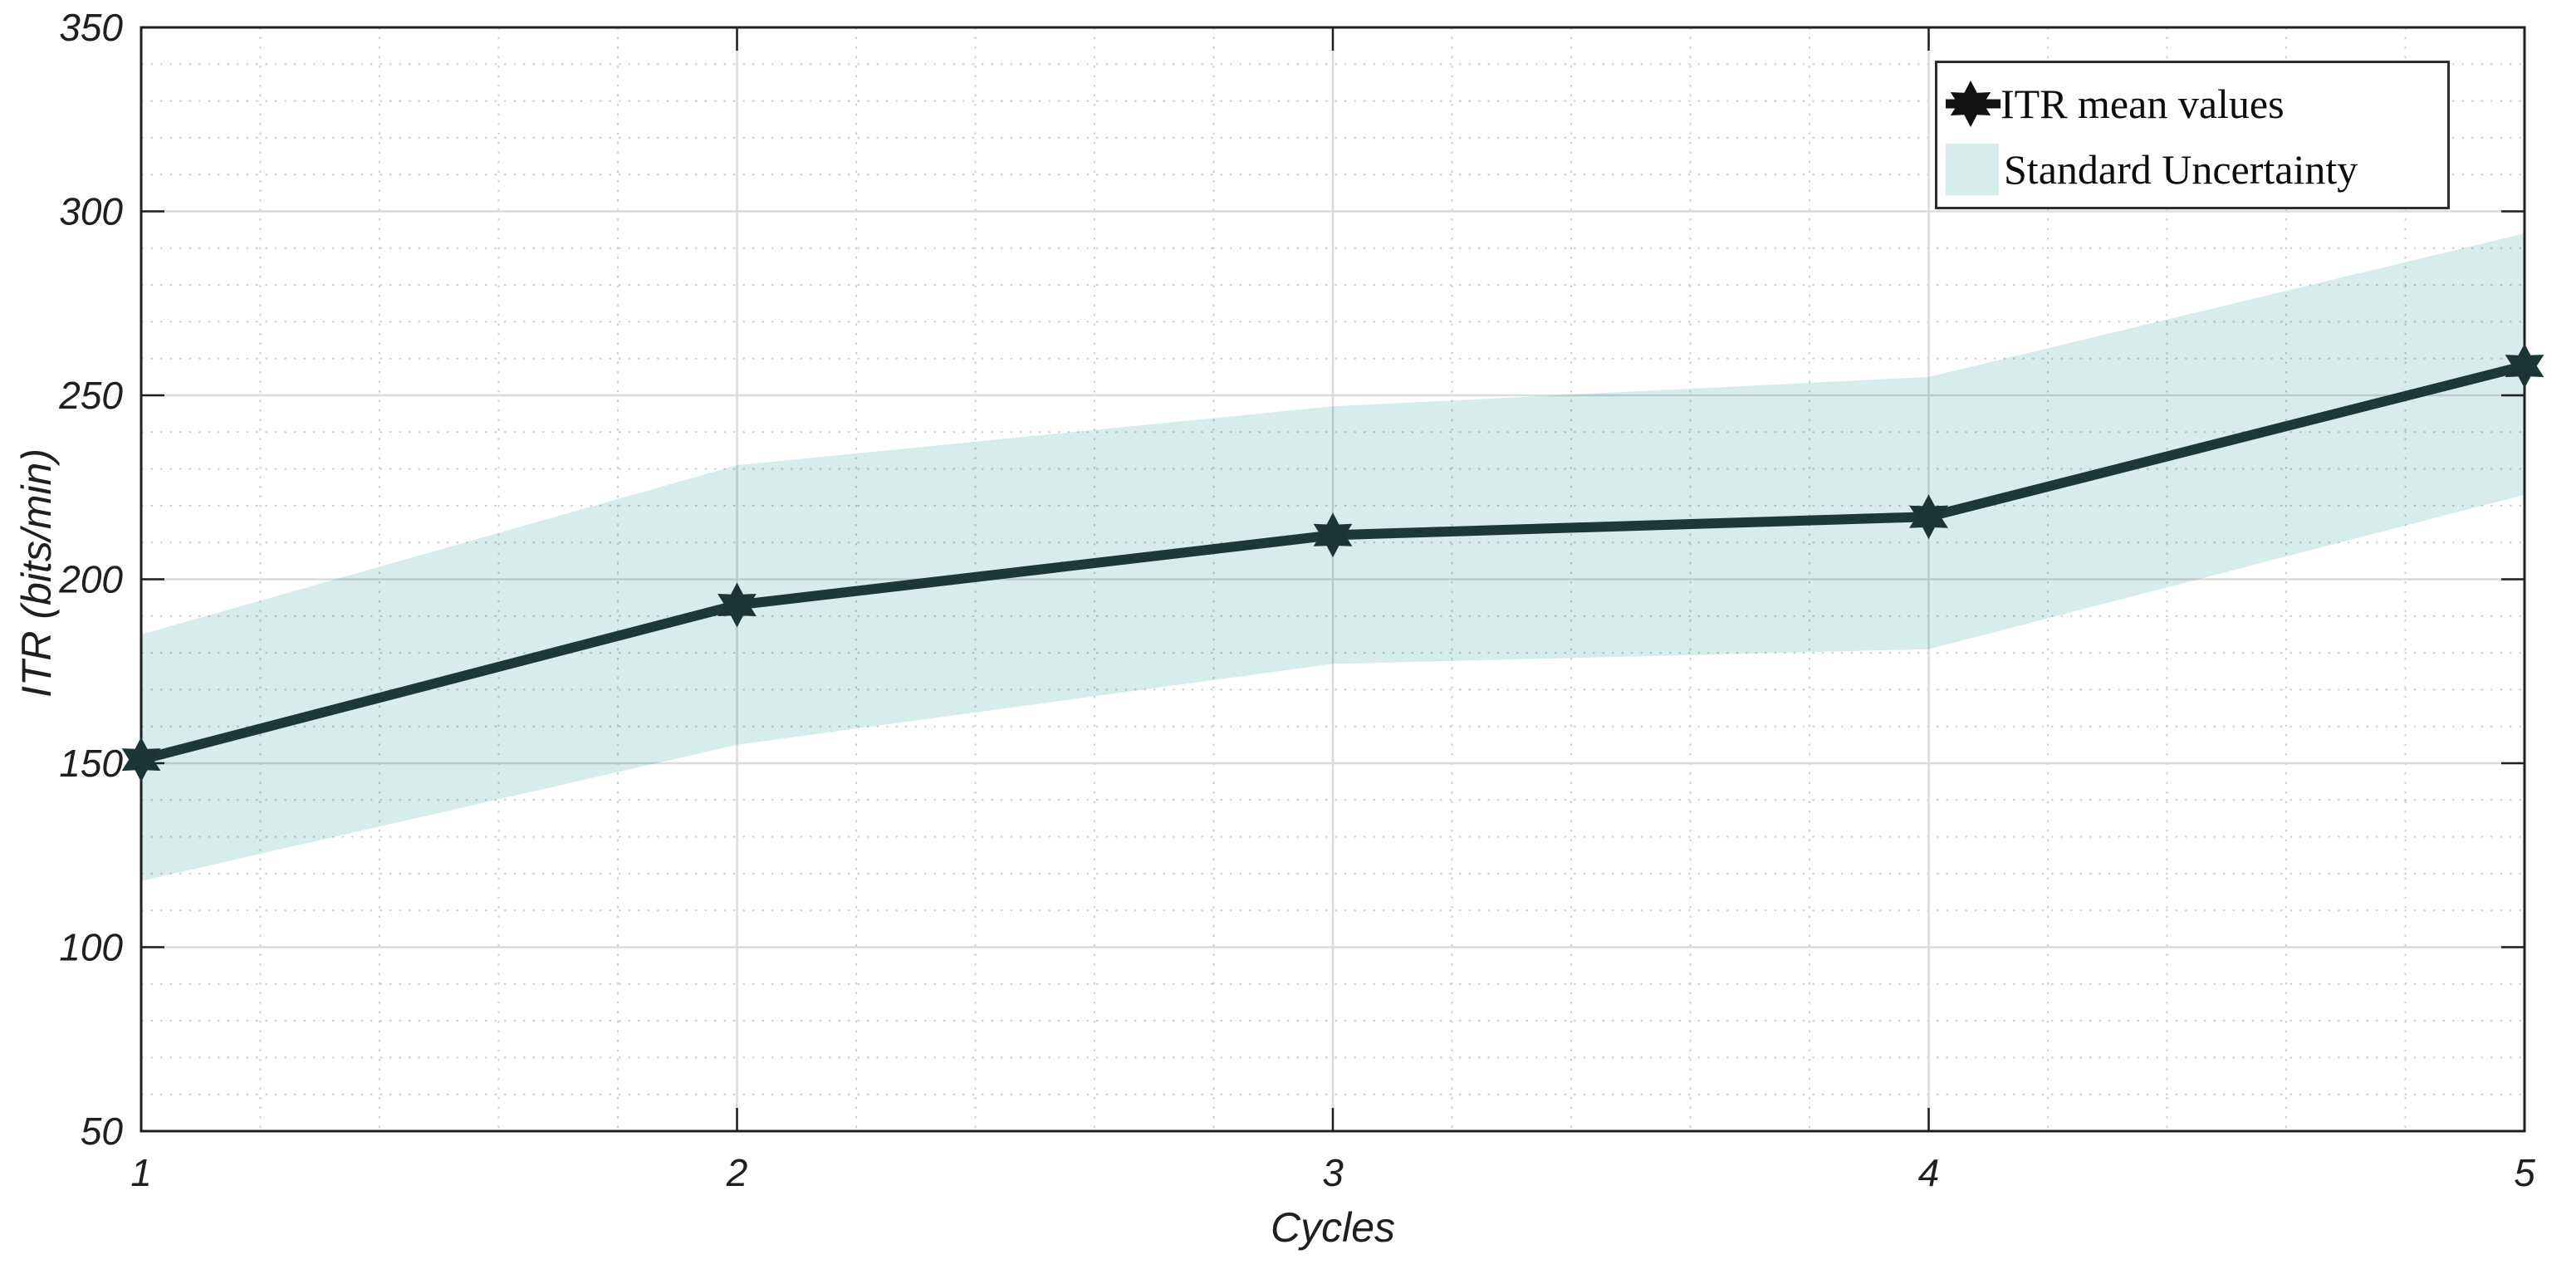 The width and height of the screenshot is (2576, 1269). What do you see at coordinates (141, 759) in the screenshot?
I see `data-point-marker-x1` at bounding box center [141, 759].